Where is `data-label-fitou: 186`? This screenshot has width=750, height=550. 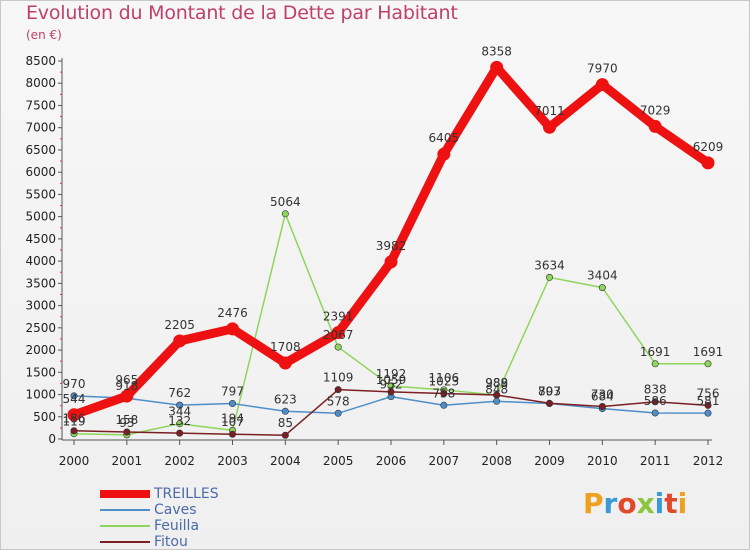 data-label-fitou: 186 is located at coordinates (74, 419).